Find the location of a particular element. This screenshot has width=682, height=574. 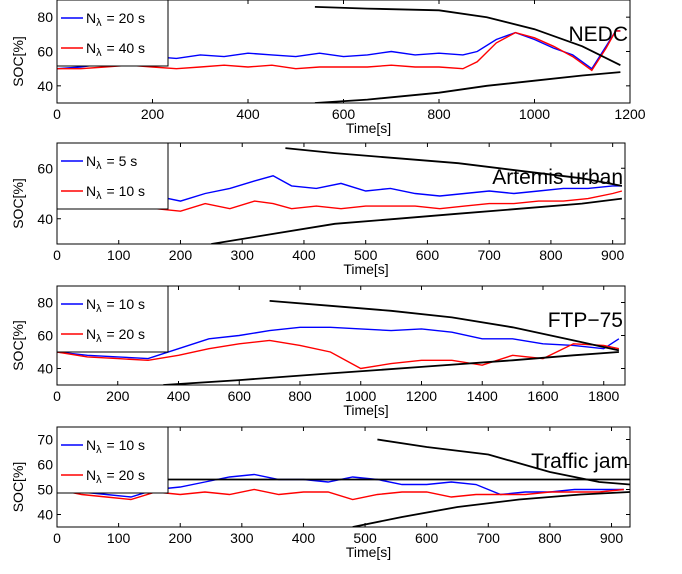

x-tick-label: 1600 is located at coordinates (542, 396).